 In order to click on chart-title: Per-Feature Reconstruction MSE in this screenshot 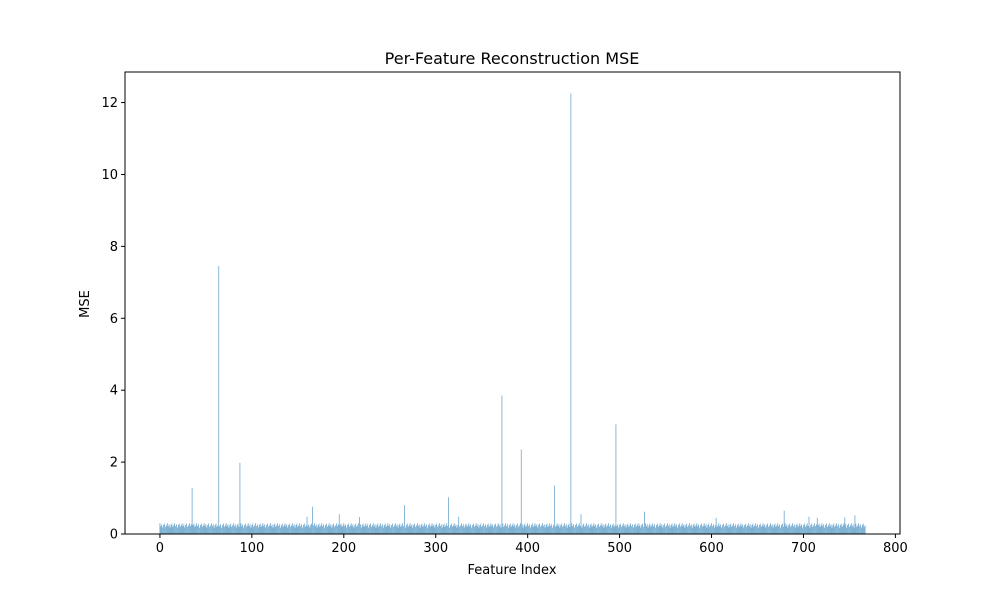, I will do `click(512, 58)`.